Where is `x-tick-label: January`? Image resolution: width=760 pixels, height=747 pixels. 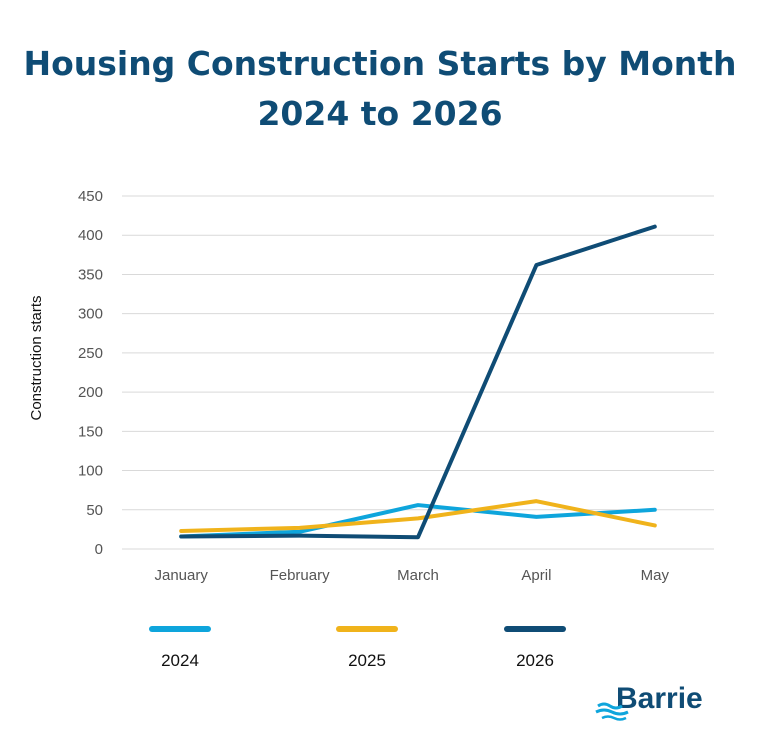 x-tick-label: January is located at coordinates (182, 575).